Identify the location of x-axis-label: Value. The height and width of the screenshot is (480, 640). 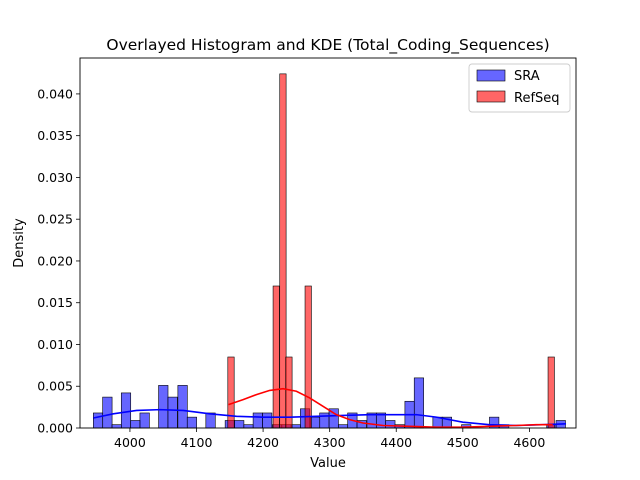
(328, 463).